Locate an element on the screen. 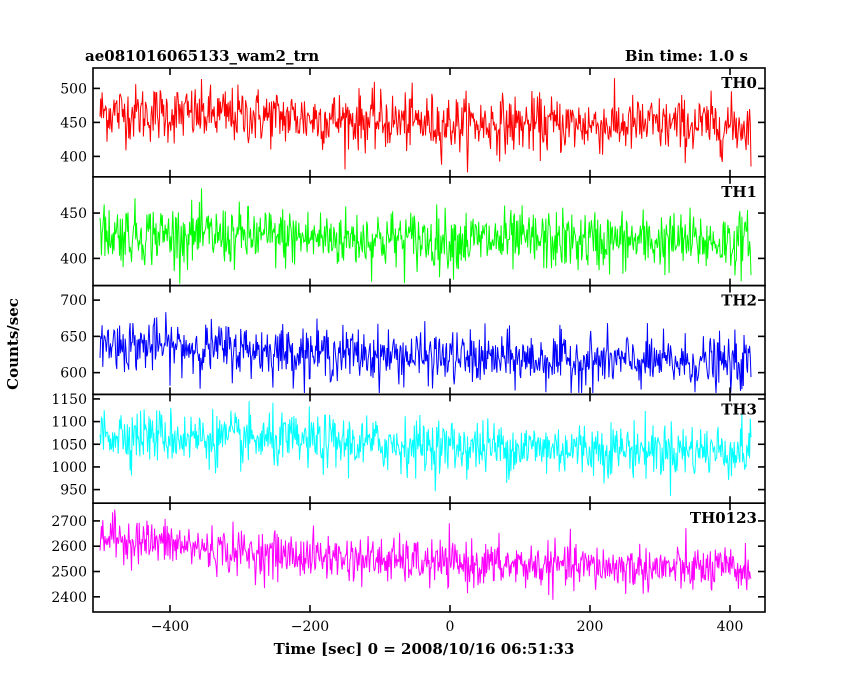 The width and height of the screenshot is (850, 680). panel-th1: 400 450 TH1 is located at coordinates (413, 231).